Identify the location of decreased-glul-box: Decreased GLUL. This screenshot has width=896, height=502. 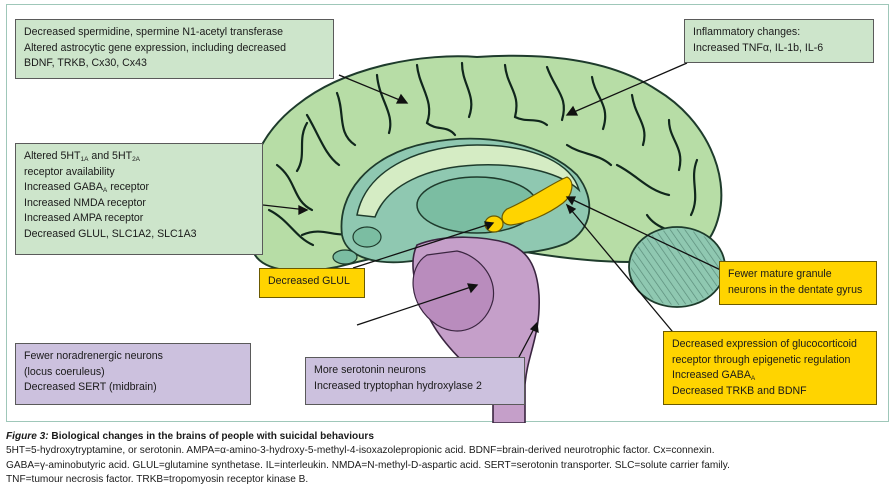
(312, 283).